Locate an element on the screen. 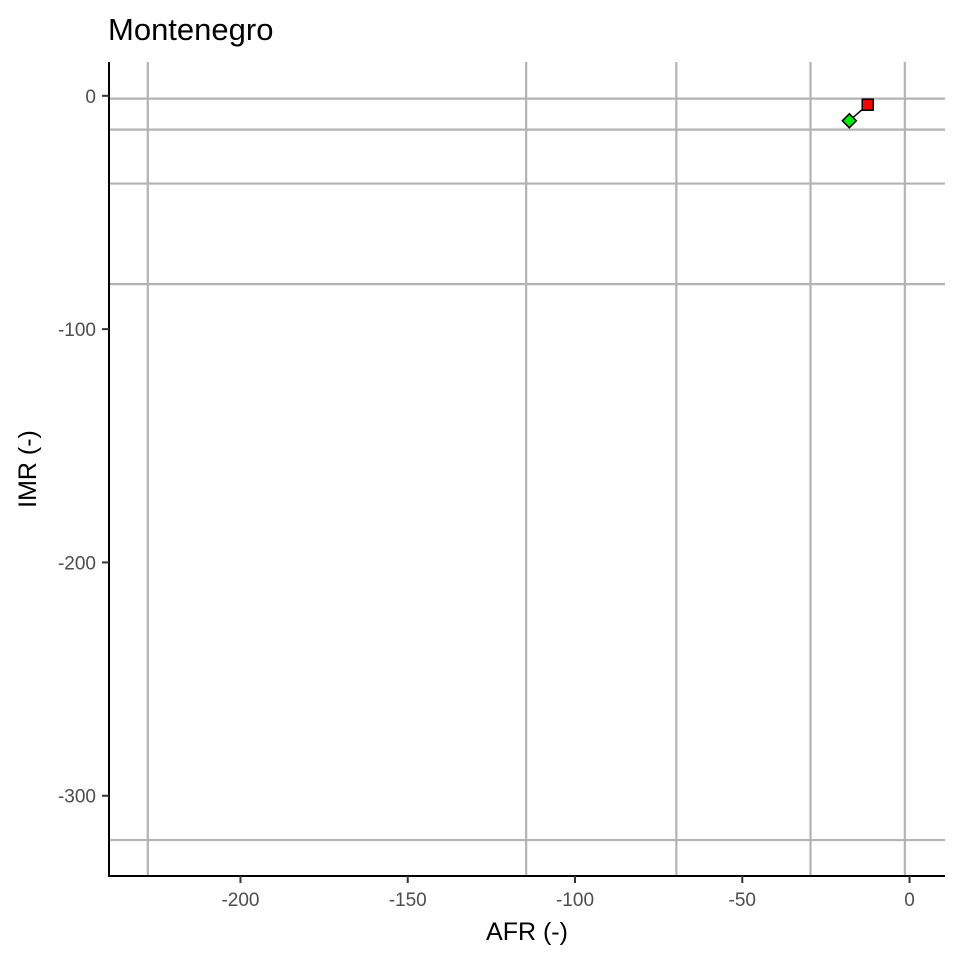 The width and height of the screenshot is (960, 960). y-axis-title: IMR (-) is located at coordinates (28, 469).